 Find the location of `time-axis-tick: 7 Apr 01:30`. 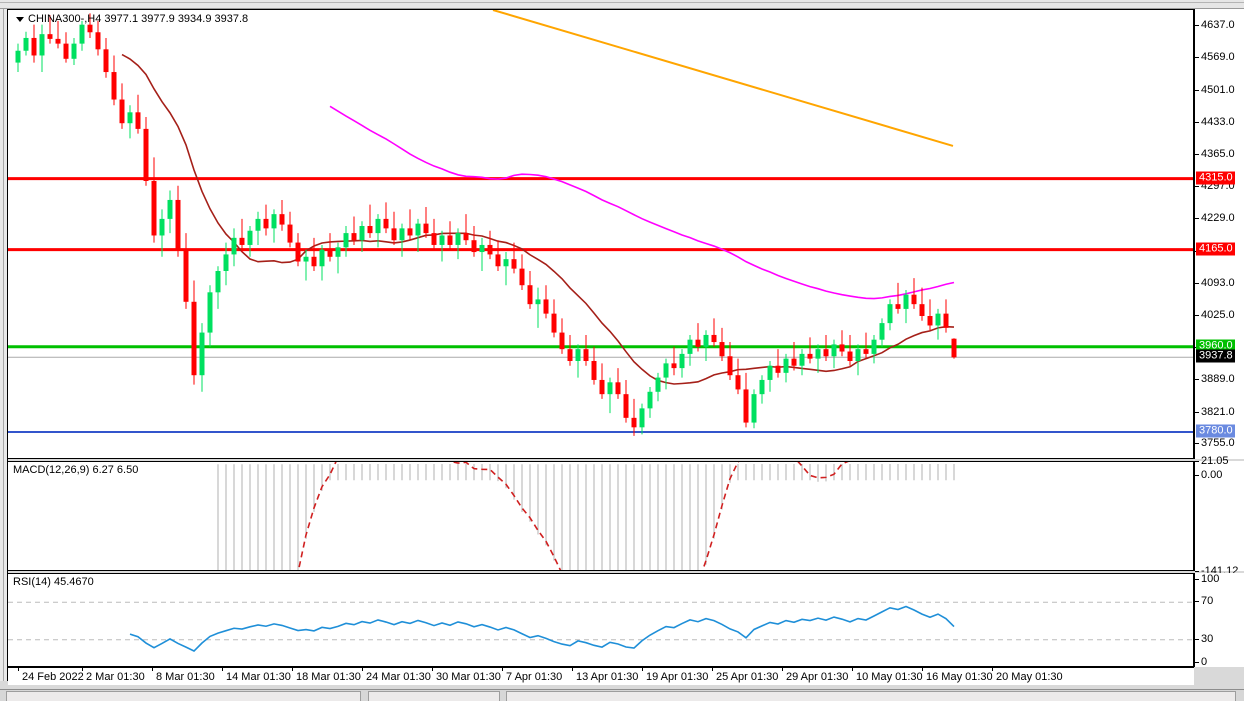

time-axis-tick: 7 Apr 01:30 is located at coordinates (532, 675).